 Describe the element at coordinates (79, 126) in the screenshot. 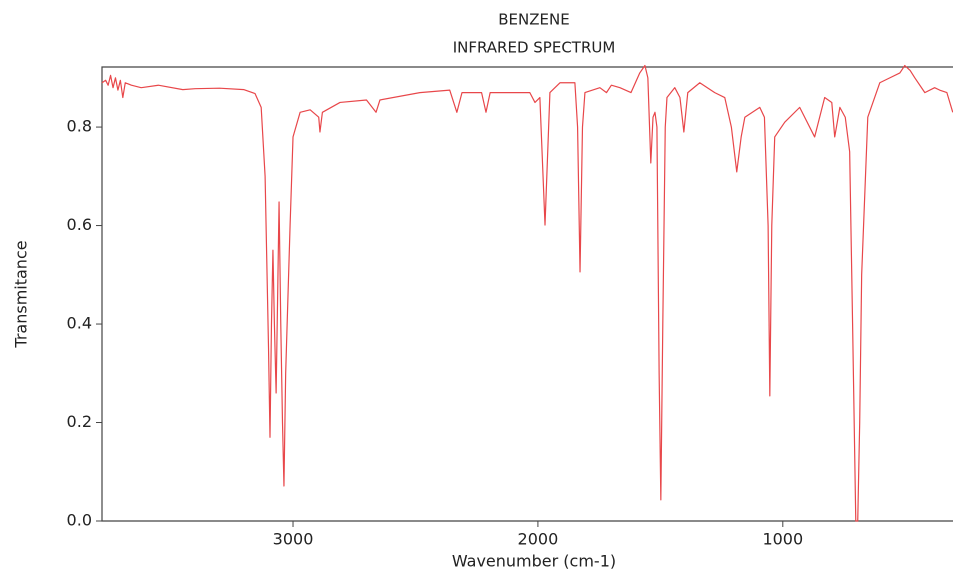

I see `y-tick-label: 0.8` at that location.